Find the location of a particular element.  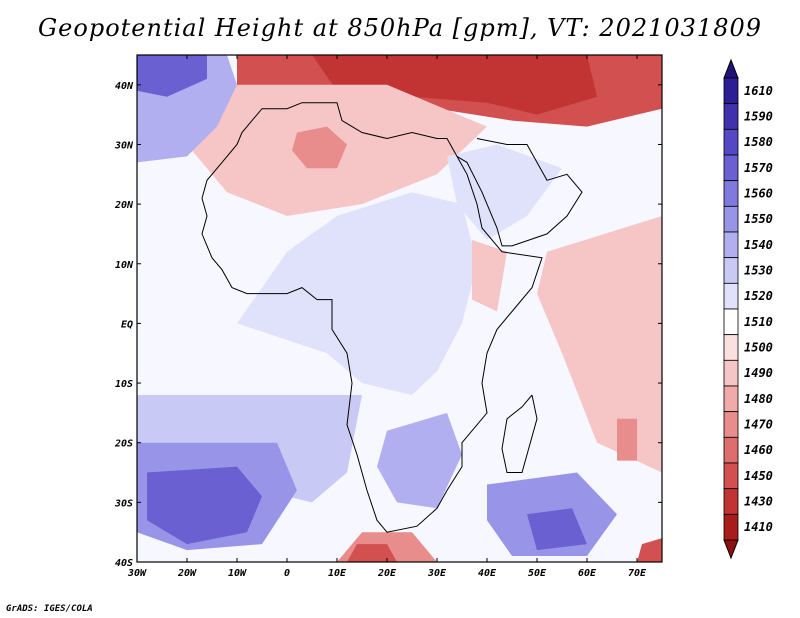

field-horn-pink is located at coordinates (489, 275).